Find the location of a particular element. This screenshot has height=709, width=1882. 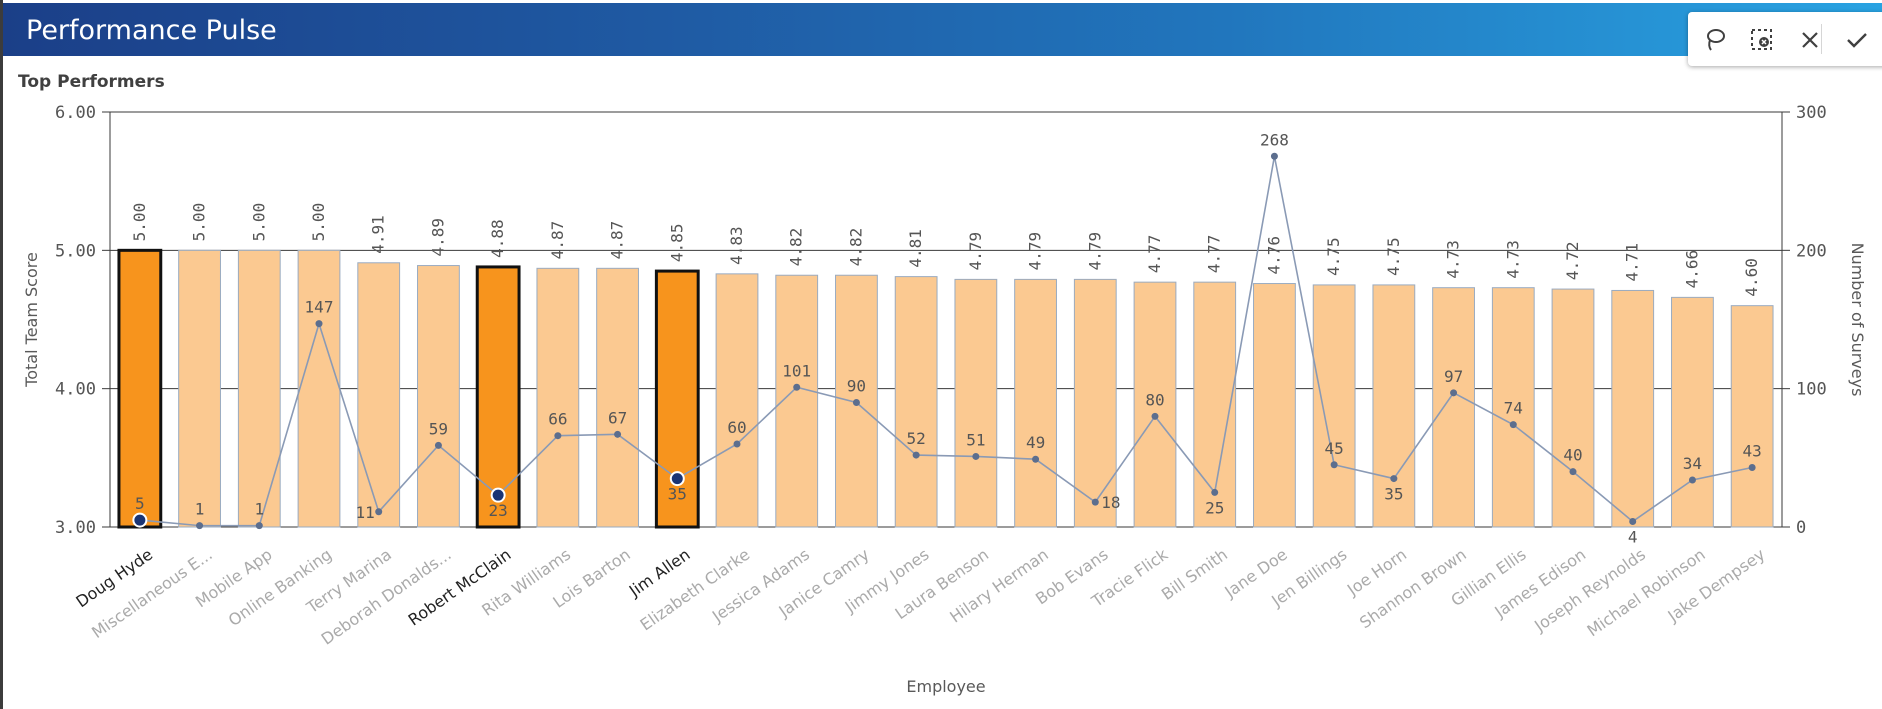

x-tick-label: Bill Smith is located at coordinates (1194, 574).